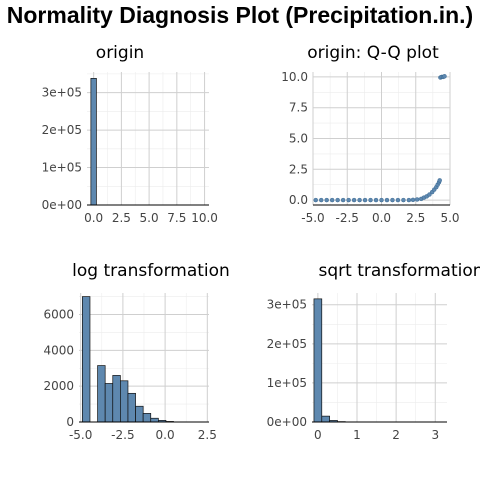 This screenshot has height=480, width=480. I want to click on y-tick-label: 2.5, so click(298, 169).